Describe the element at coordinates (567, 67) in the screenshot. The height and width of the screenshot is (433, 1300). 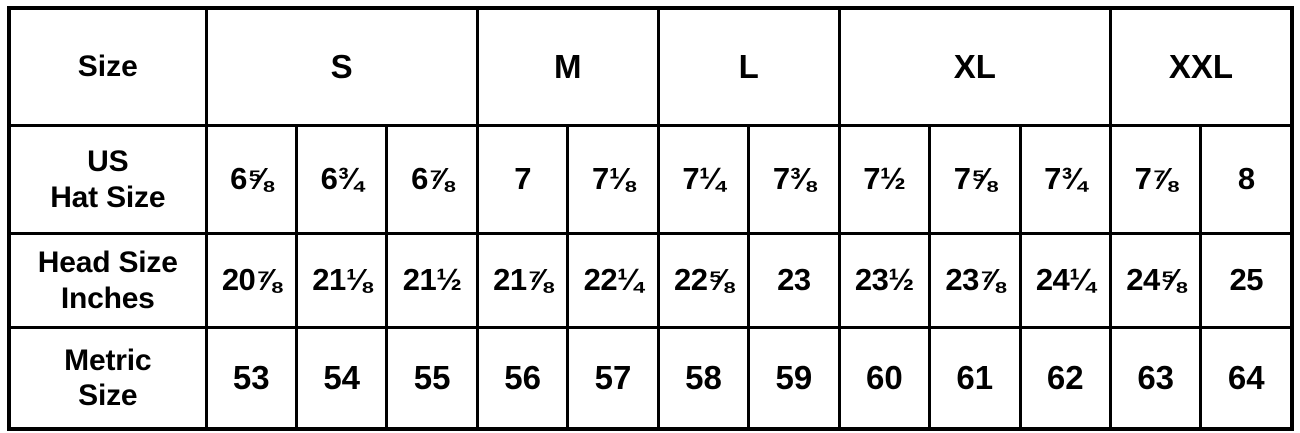
I see `size-group-m: M` at that location.